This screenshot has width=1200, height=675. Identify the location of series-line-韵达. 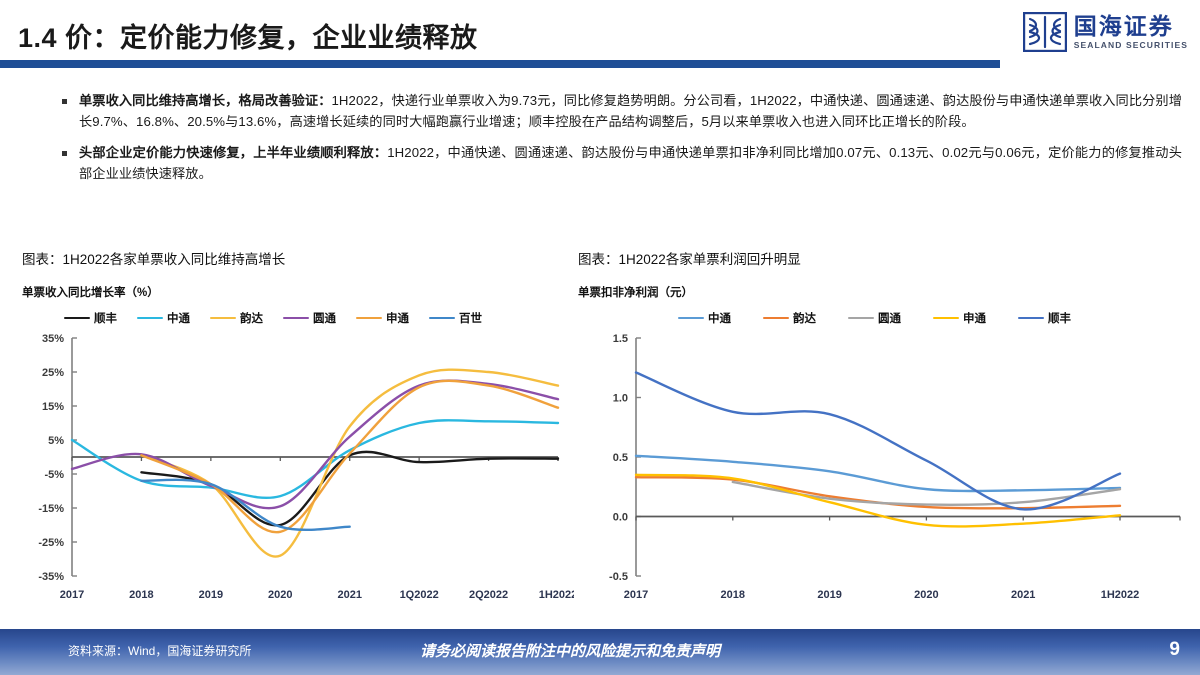
(350, 463).